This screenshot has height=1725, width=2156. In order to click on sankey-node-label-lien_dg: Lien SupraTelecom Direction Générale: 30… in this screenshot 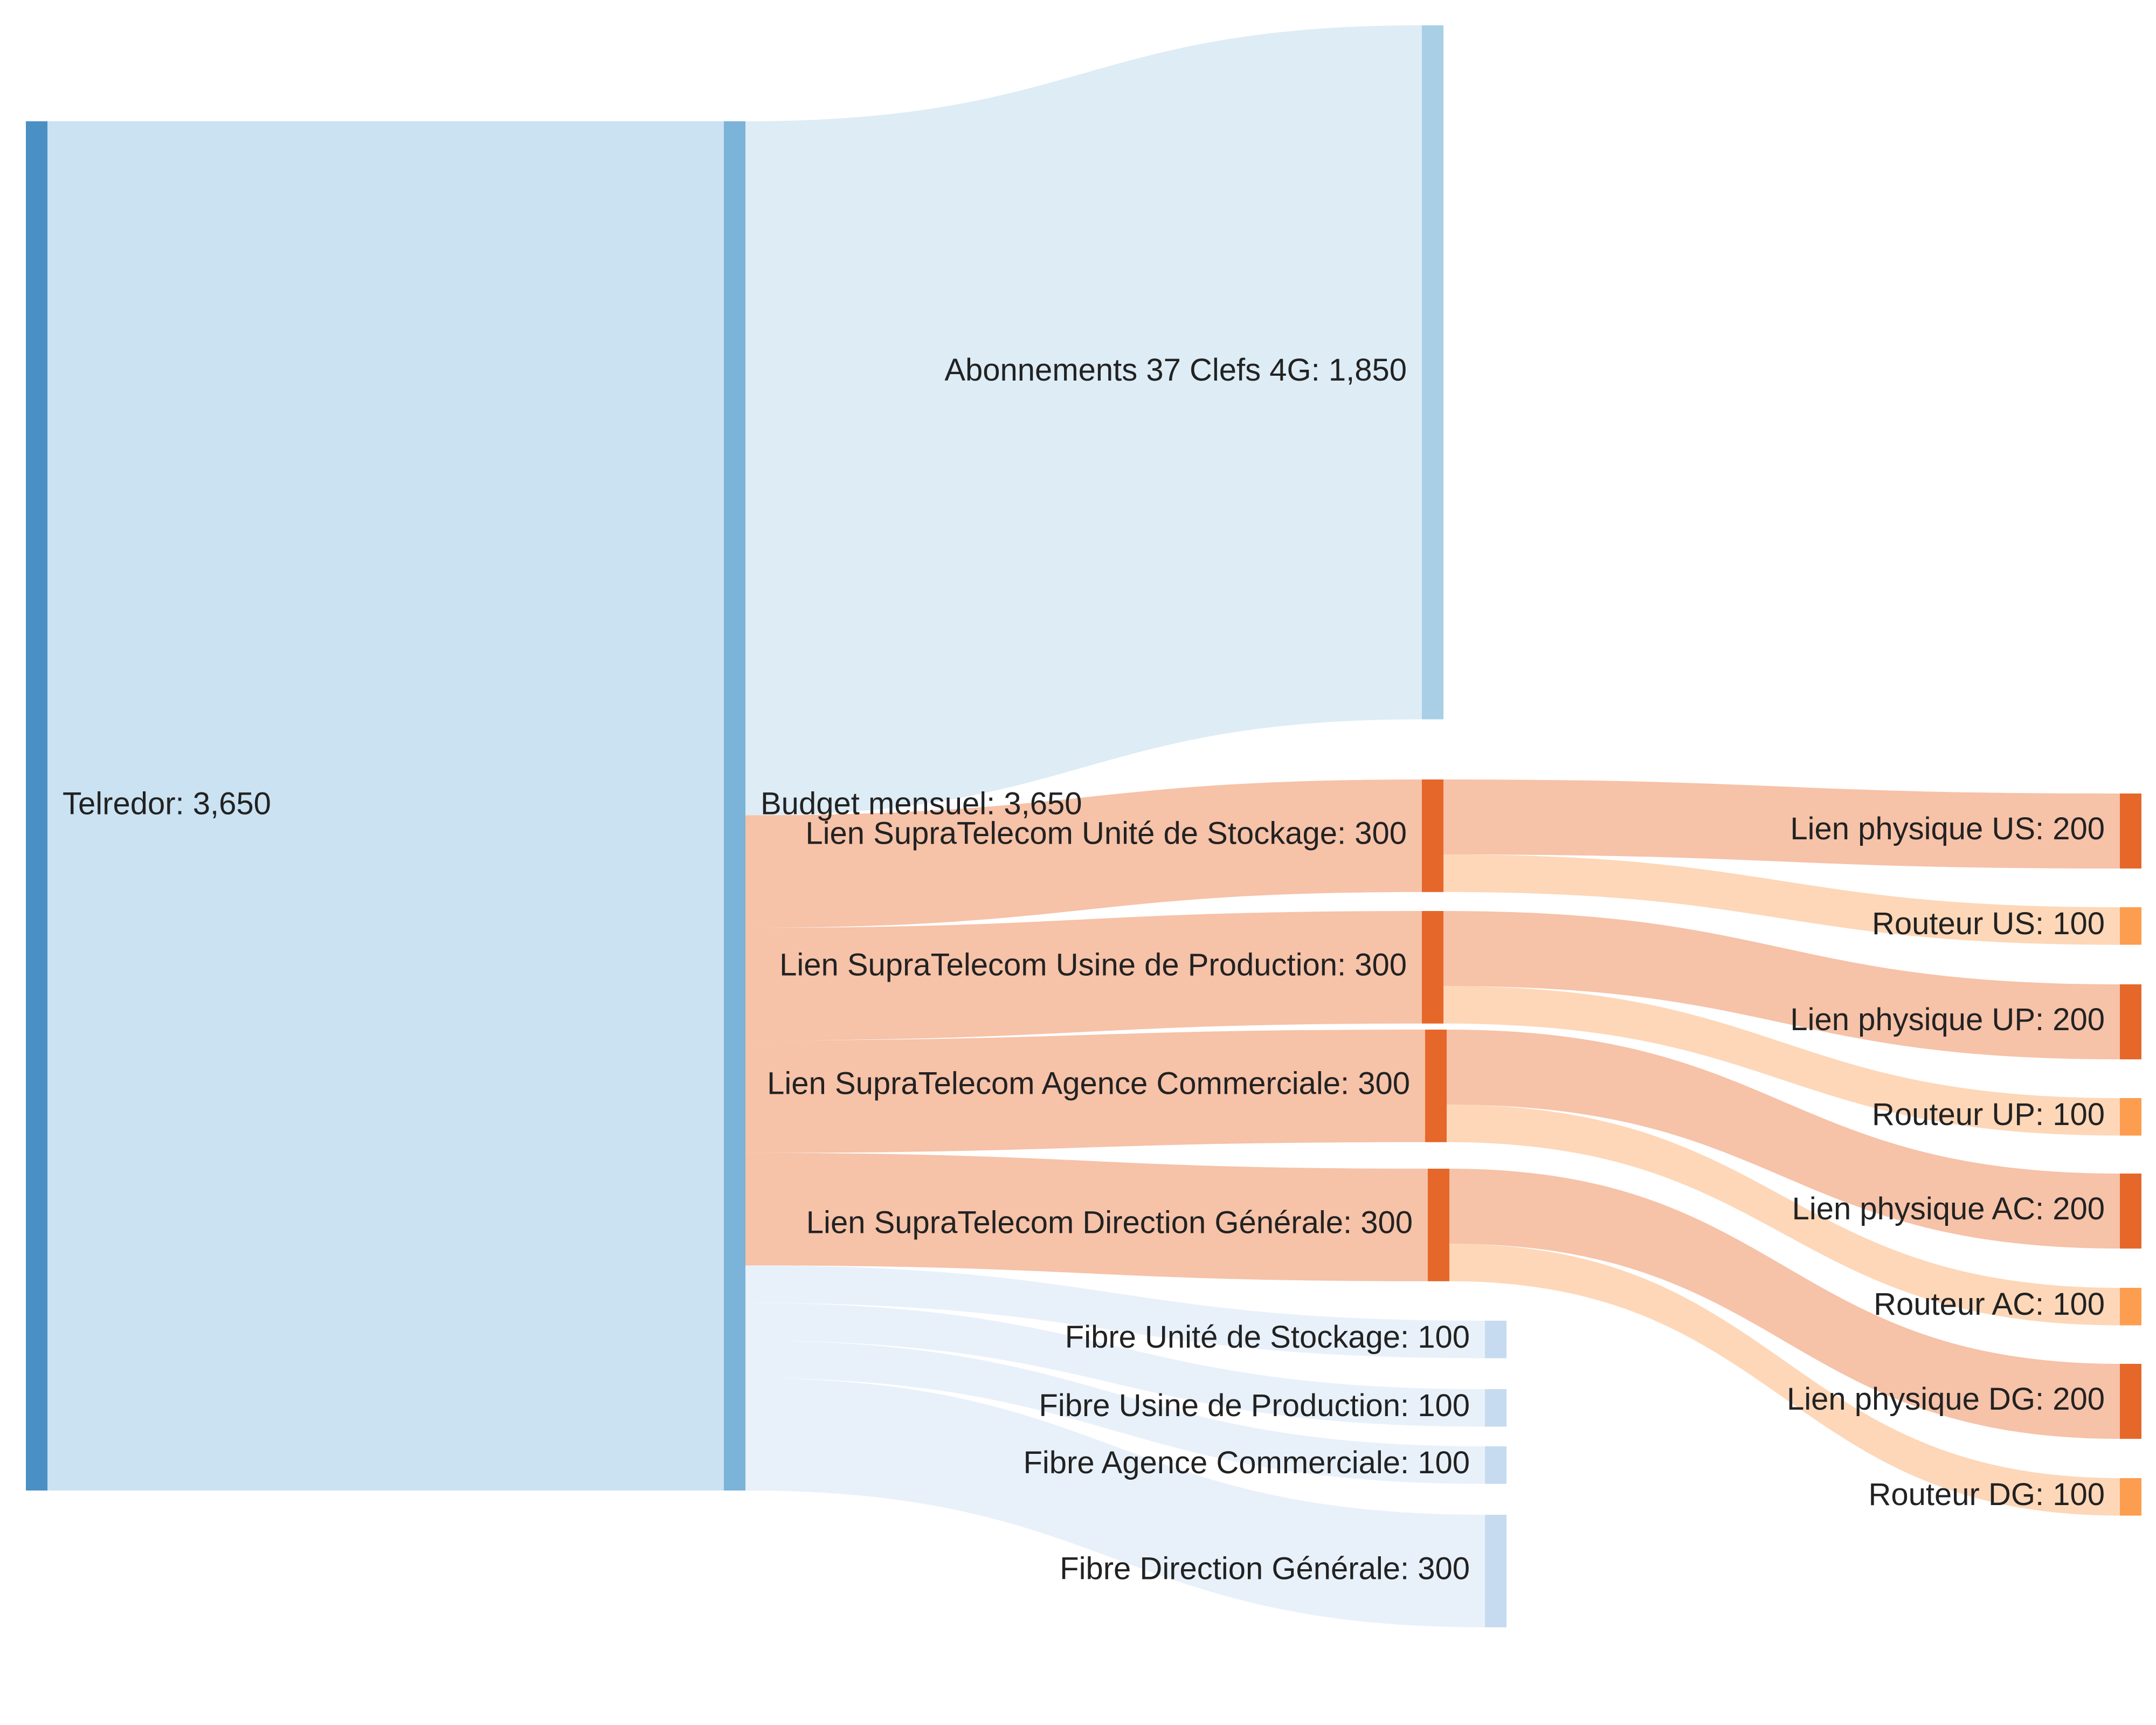, I will do `click(1109, 1223)`.